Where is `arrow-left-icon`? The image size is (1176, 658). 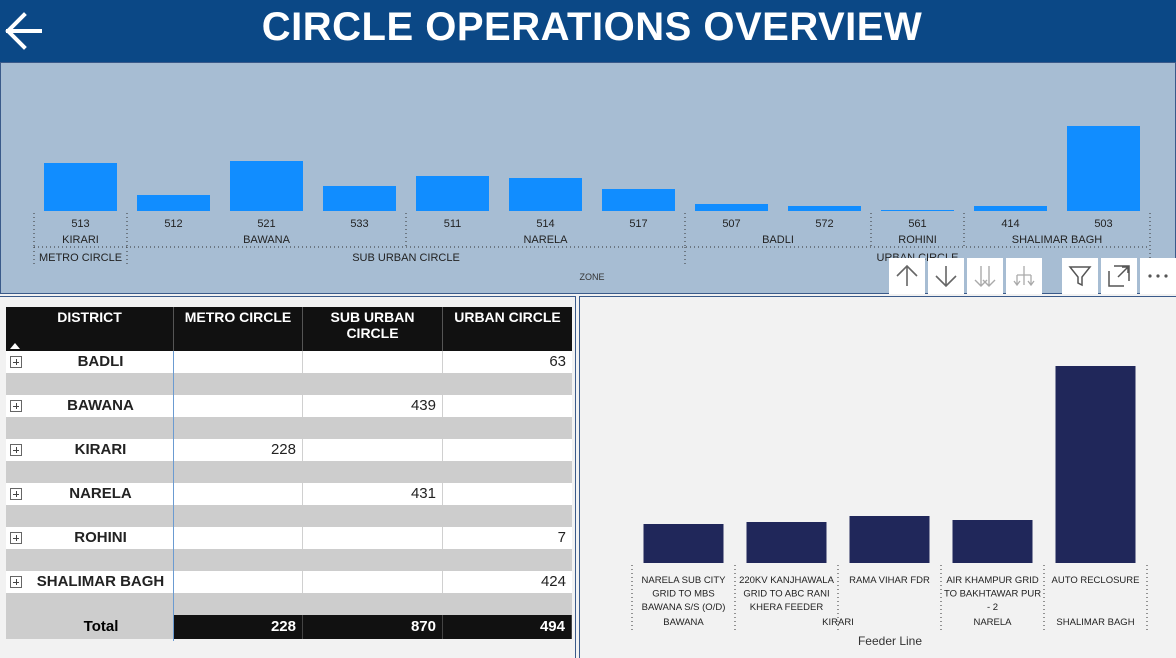 arrow-left-icon is located at coordinates (23, 31).